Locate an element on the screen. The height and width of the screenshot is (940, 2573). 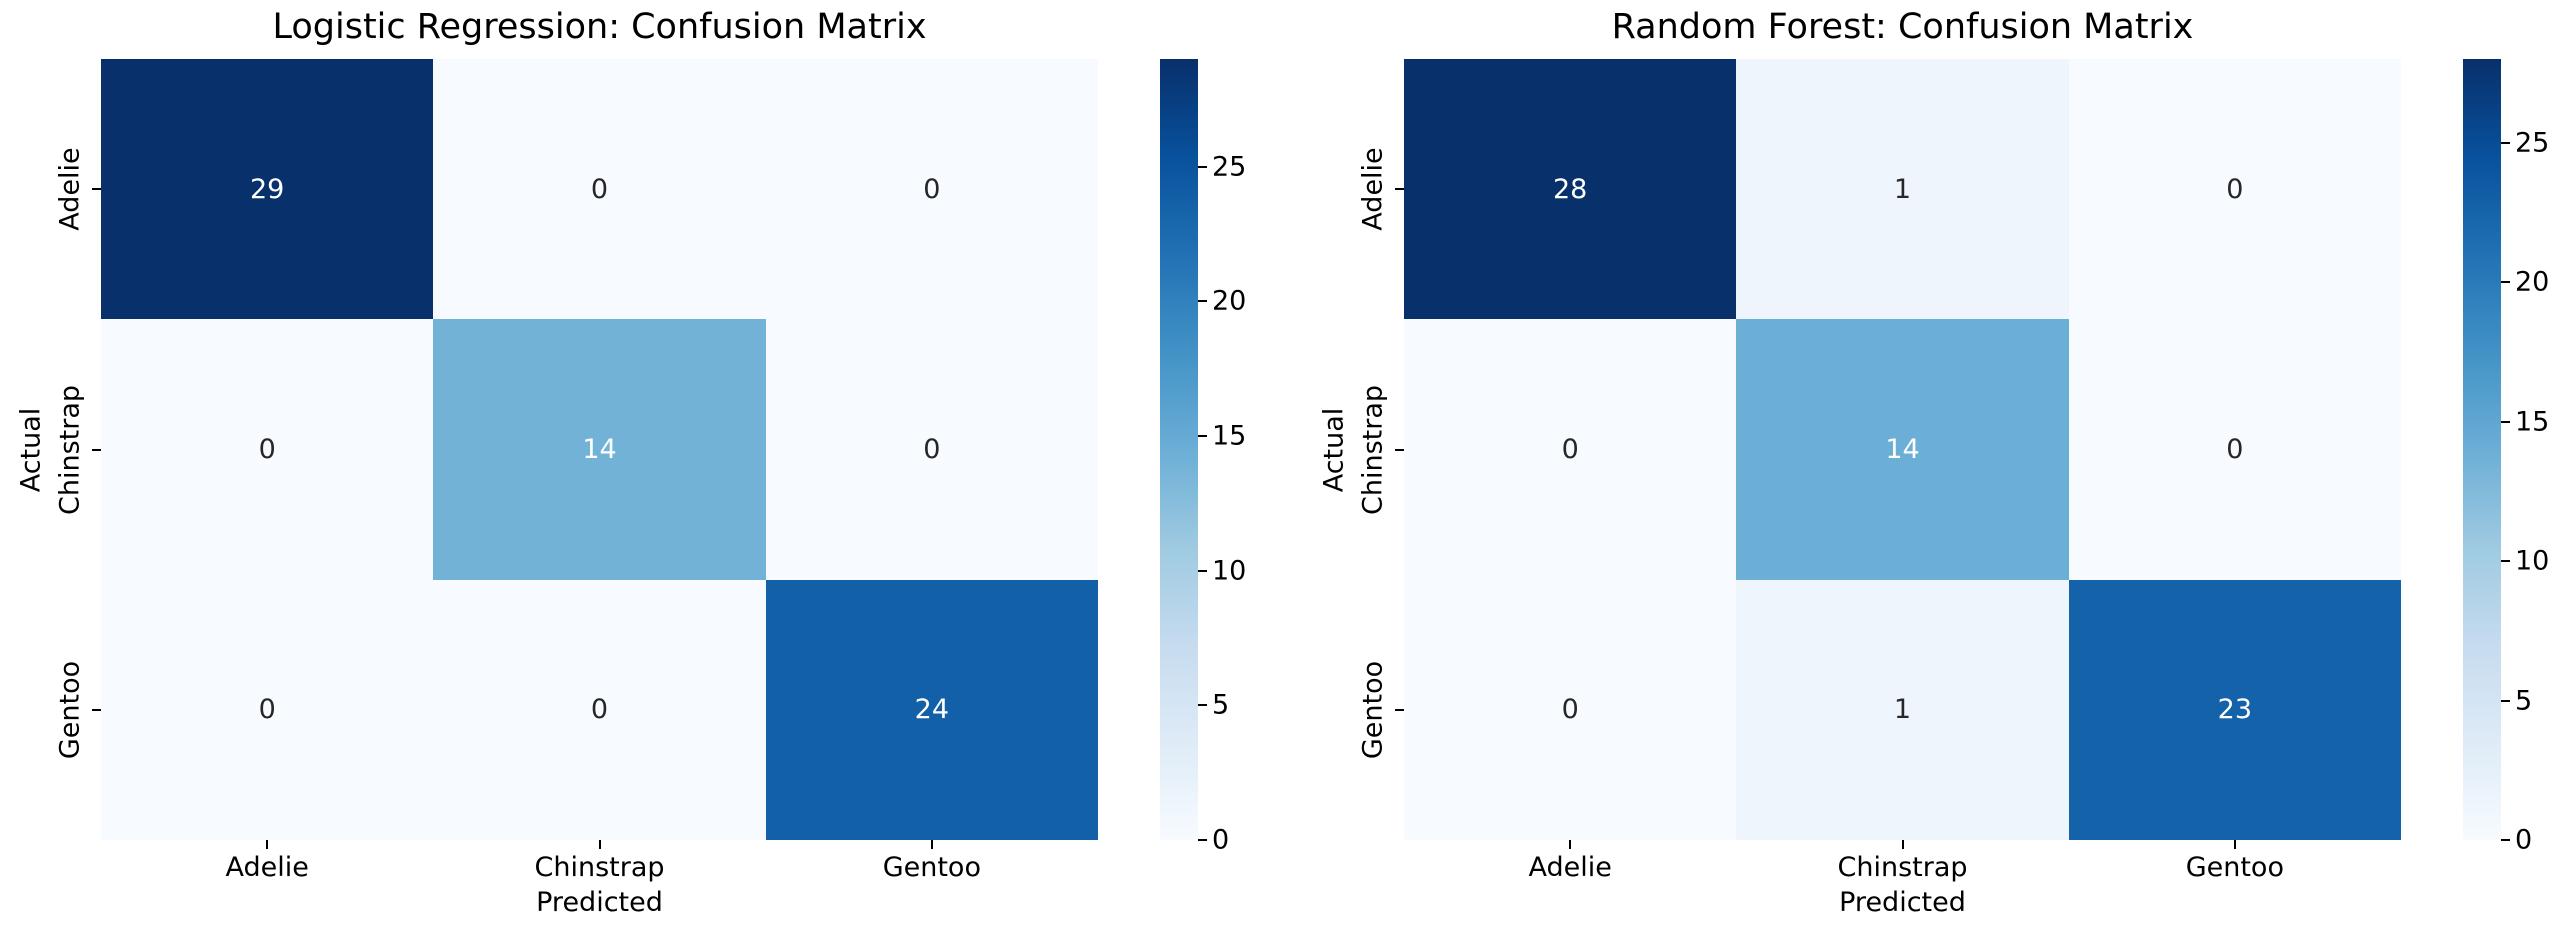
cell-value: 29 is located at coordinates (267, 189).